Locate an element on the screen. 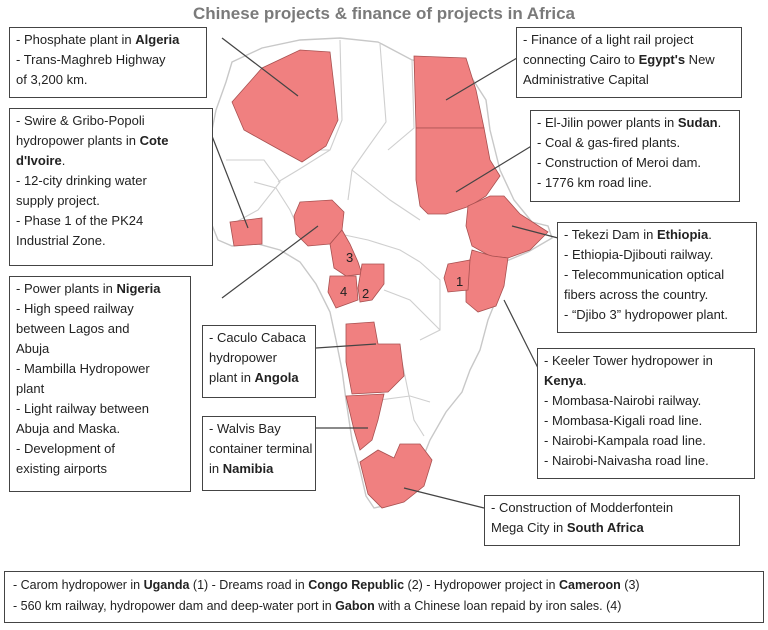 This screenshot has height=630, width=768. callout-line: plant in Angola is located at coordinates (259, 378).